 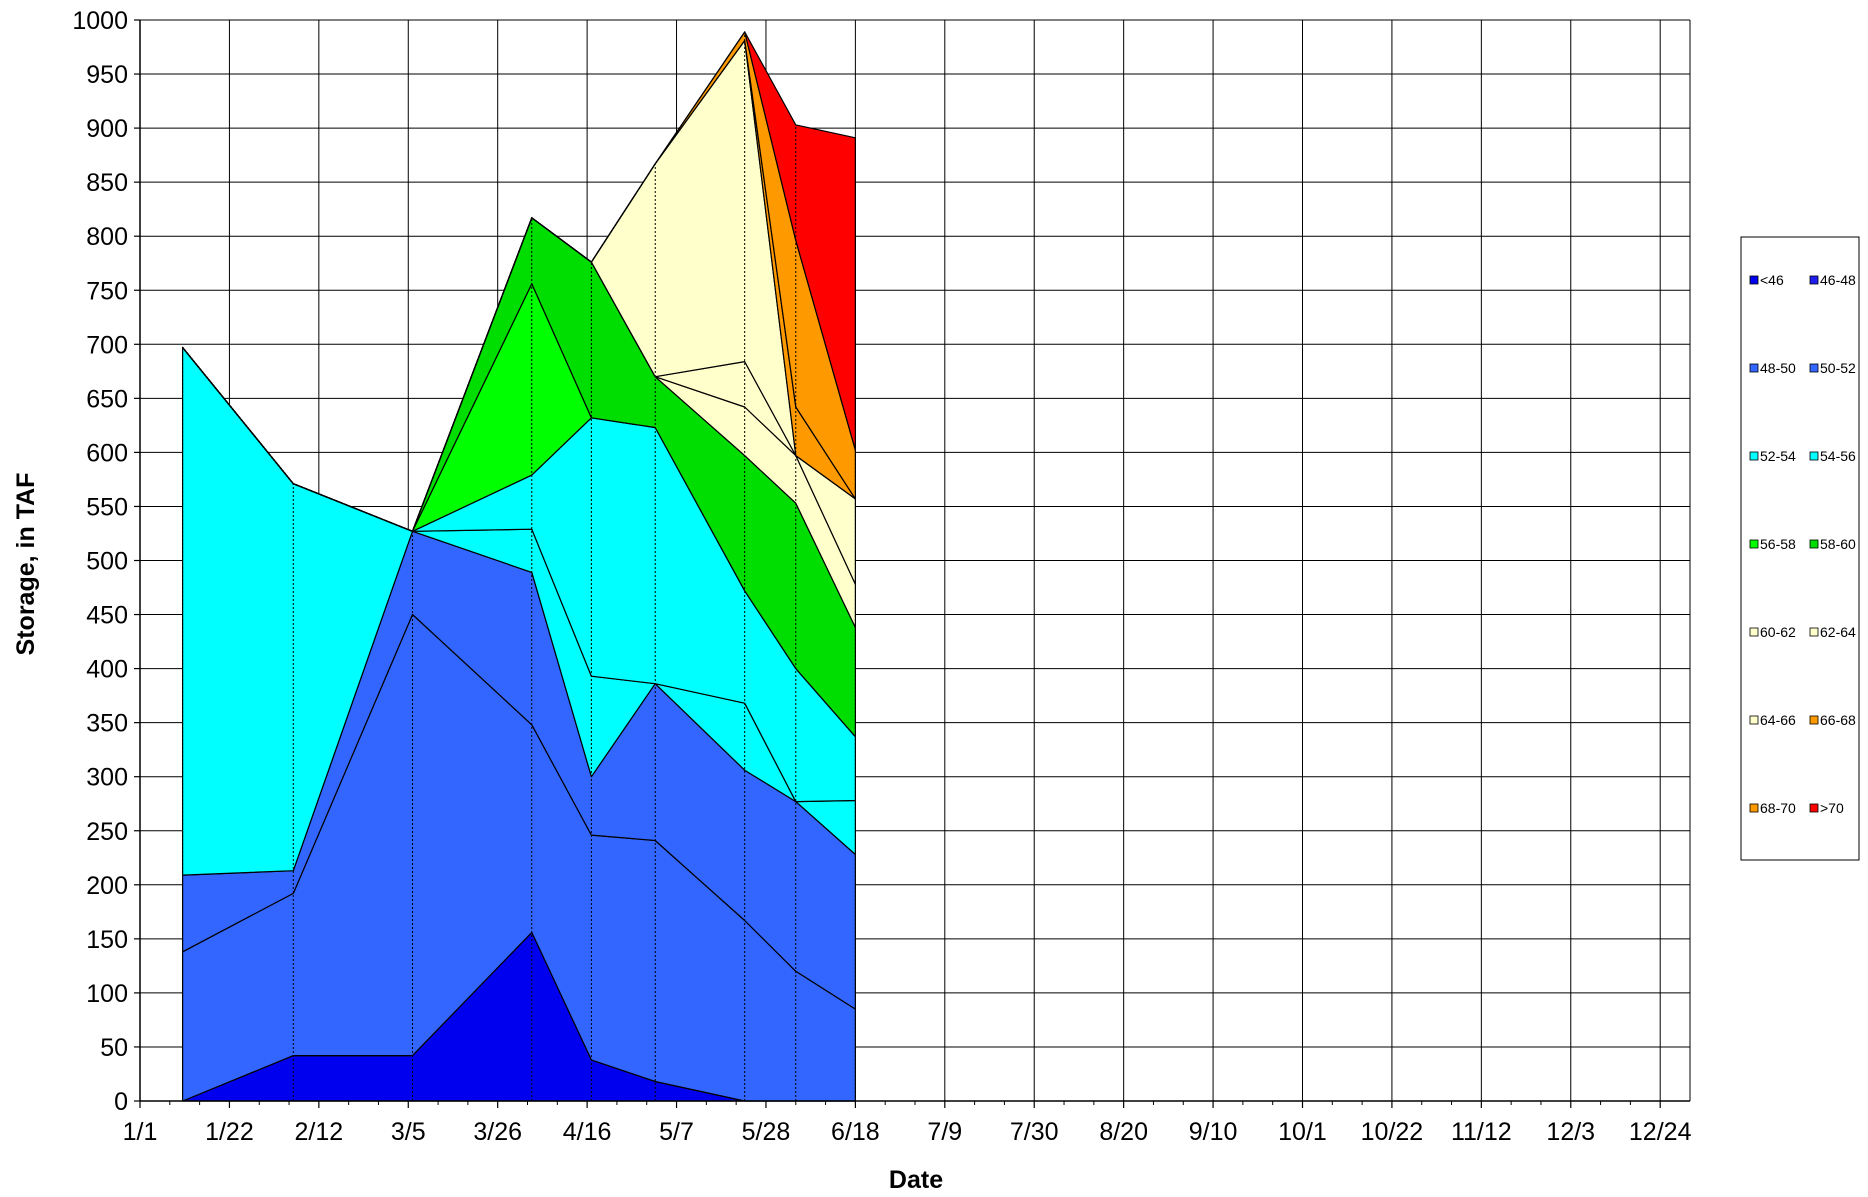 What do you see at coordinates (107, 75) in the screenshot?
I see `y-tick-label: 950` at bounding box center [107, 75].